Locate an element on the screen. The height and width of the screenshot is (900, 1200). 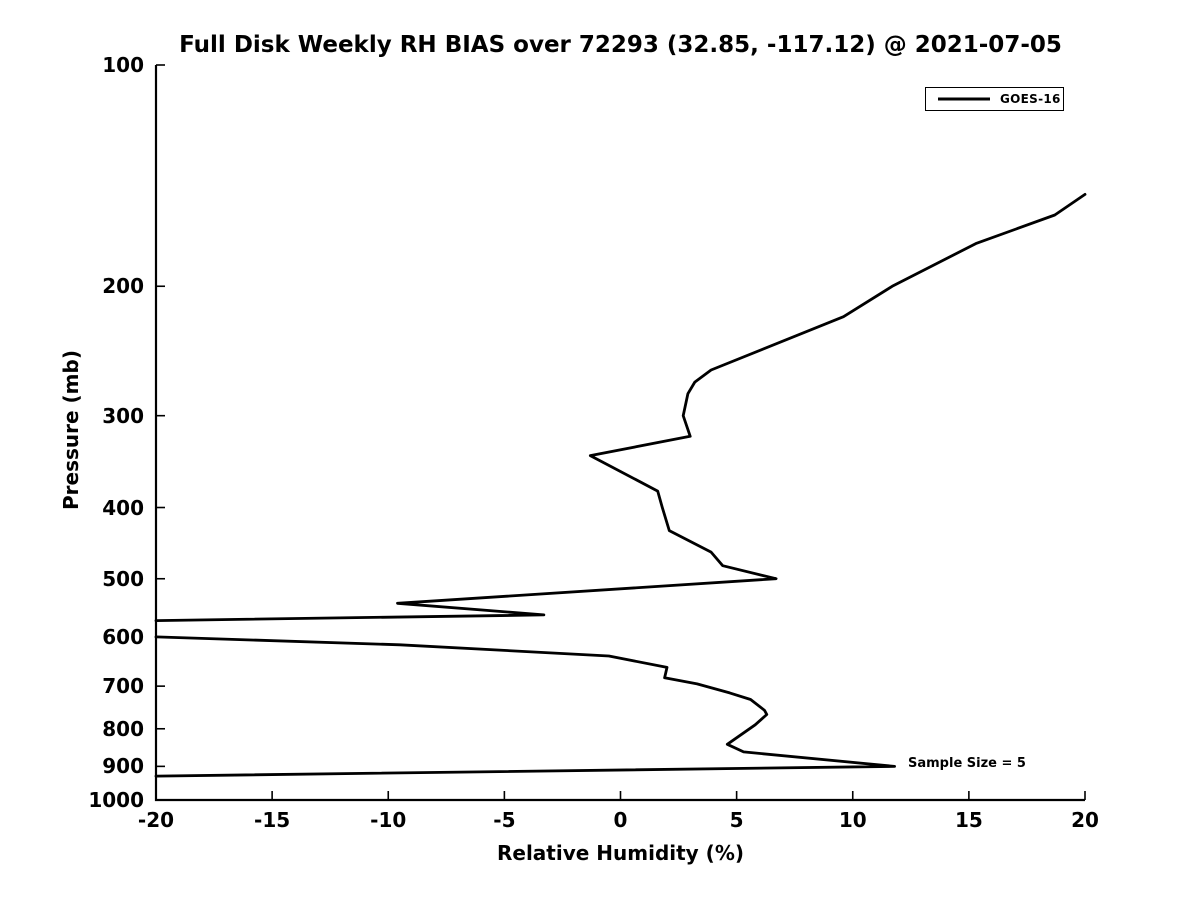
legend-line-sample is located at coordinates (964, 99).